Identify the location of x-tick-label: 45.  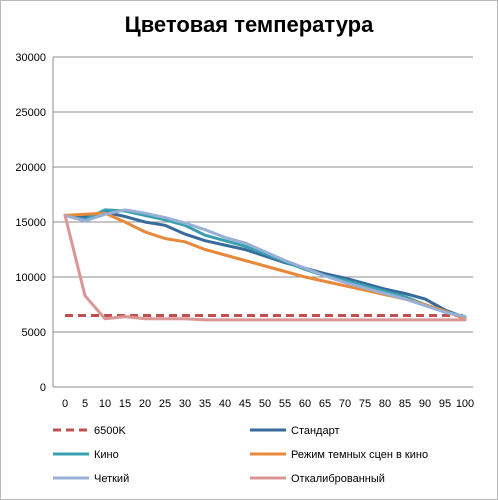
(245, 404).